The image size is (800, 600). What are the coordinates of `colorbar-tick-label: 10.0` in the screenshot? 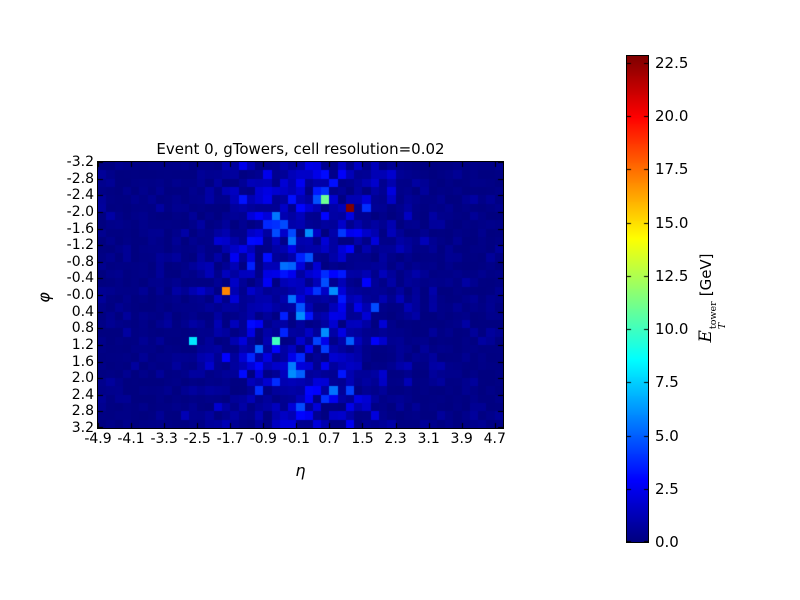 It's located at (672, 329).